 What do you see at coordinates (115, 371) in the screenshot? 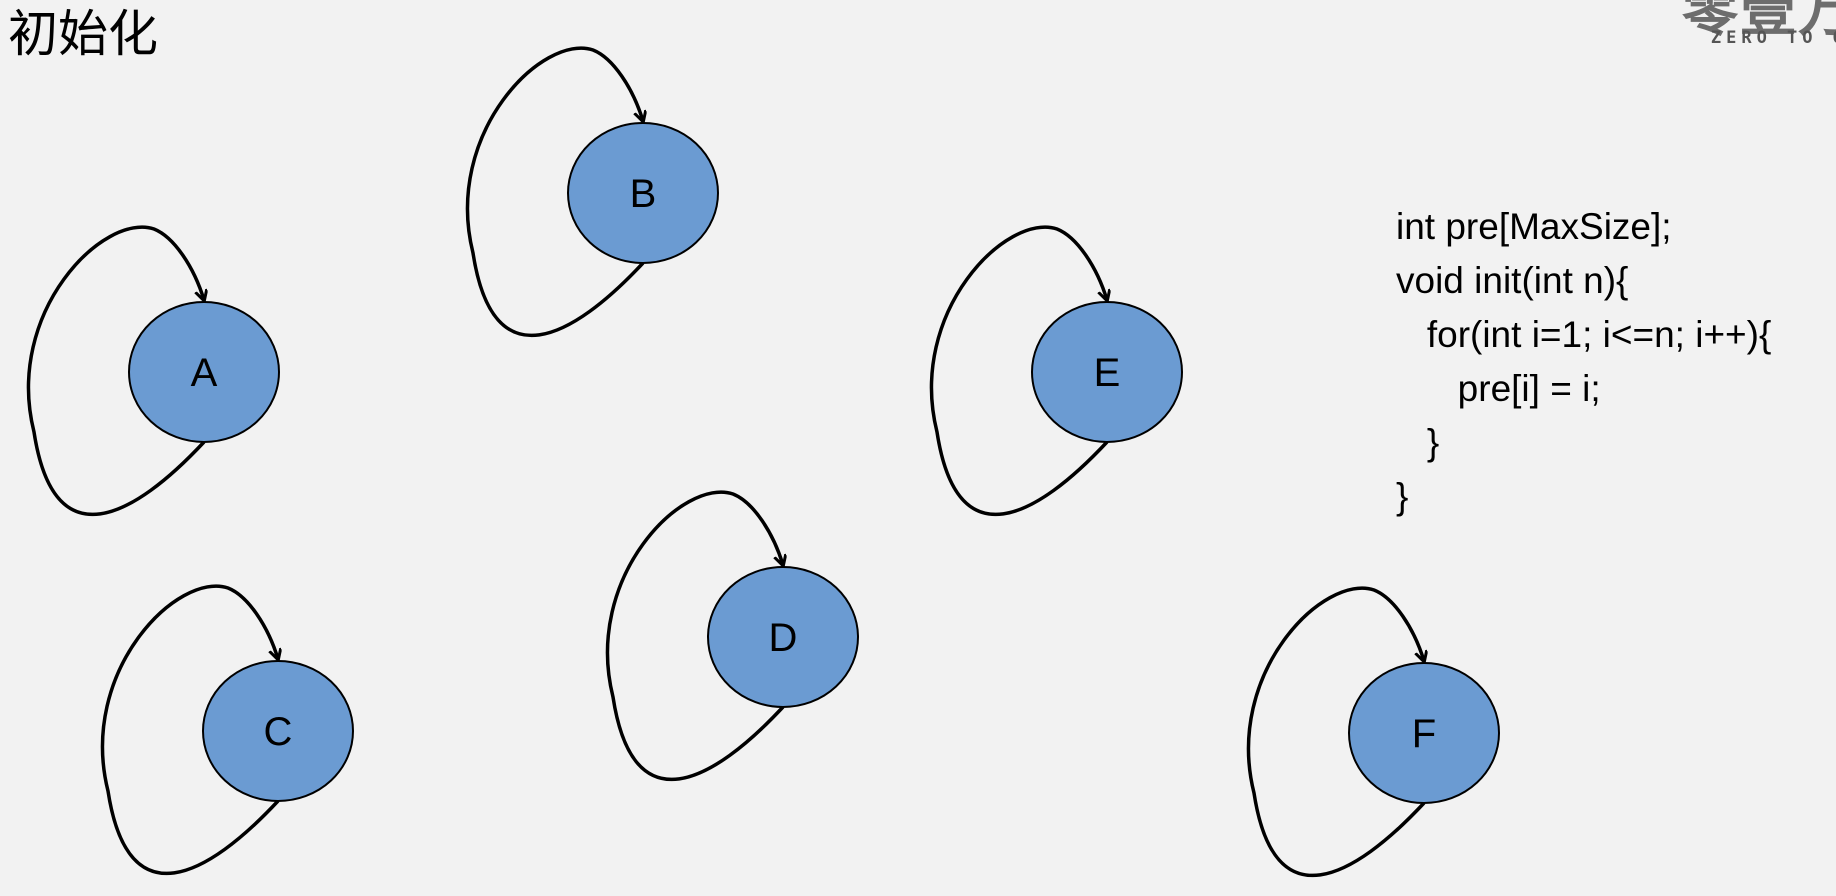
I see `self-loop-edge-a` at bounding box center [115, 371].